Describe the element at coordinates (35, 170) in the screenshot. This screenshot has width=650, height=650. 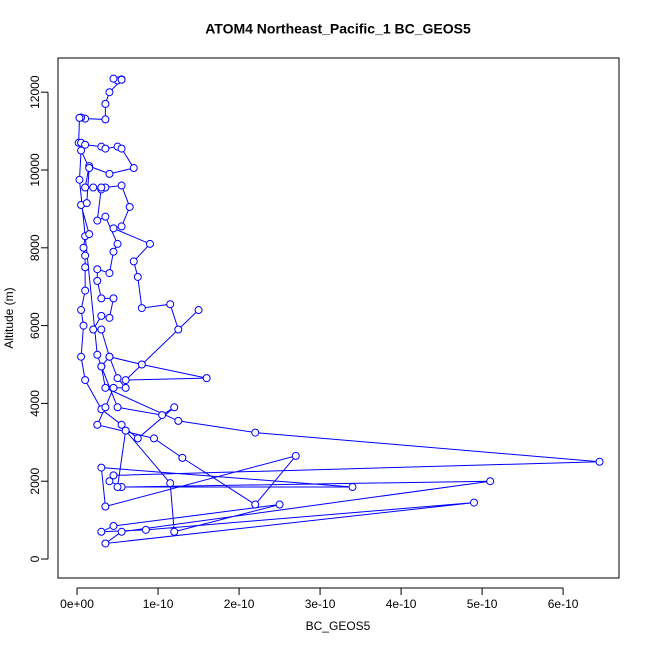
I see `y-tick-label: 10000` at that location.